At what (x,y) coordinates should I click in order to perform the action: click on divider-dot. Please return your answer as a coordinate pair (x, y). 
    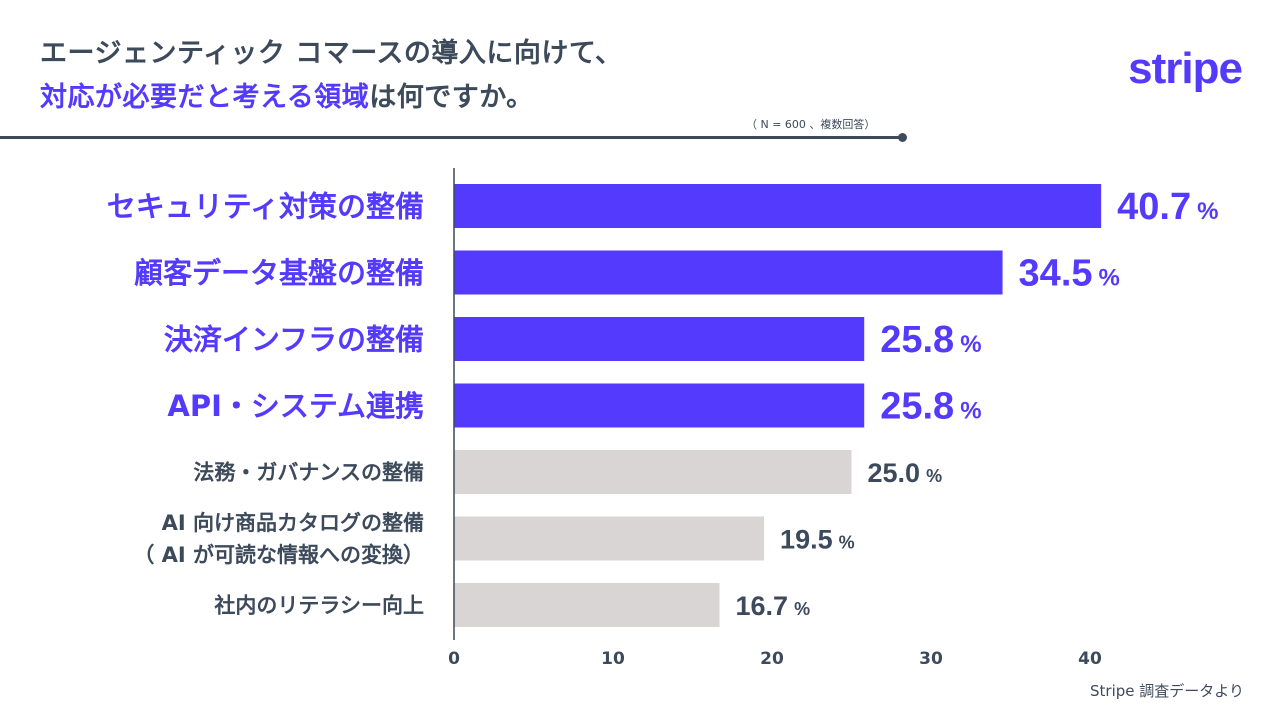
    Looking at the image, I should click on (902, 137).